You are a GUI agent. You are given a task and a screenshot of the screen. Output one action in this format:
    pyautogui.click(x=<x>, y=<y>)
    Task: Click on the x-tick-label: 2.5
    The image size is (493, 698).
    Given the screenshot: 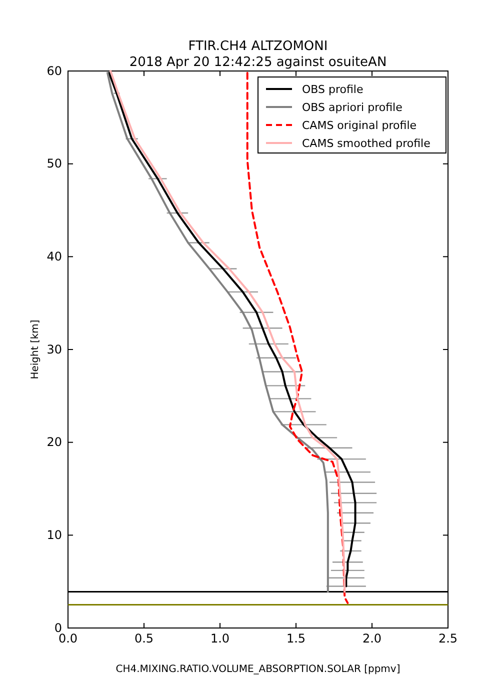 What is the action you would take?
    pyautogui.click(x=448, y=639)
    